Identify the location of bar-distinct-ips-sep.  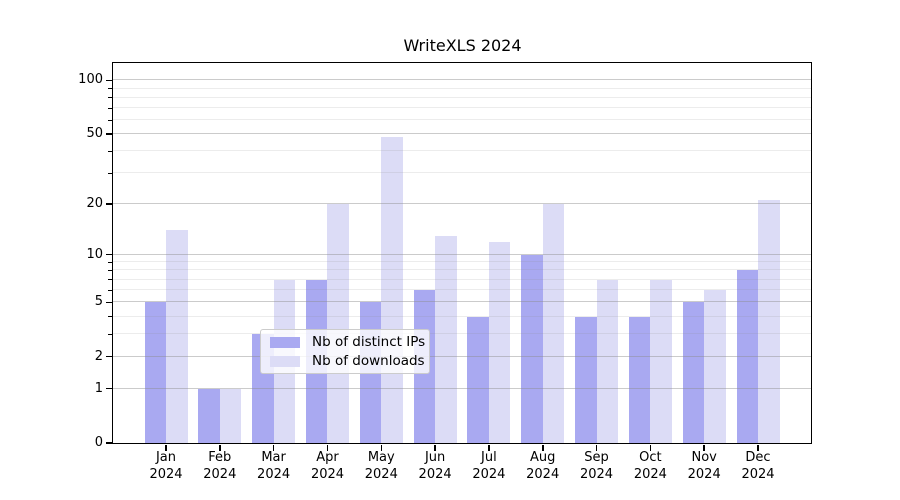
(586, 379).